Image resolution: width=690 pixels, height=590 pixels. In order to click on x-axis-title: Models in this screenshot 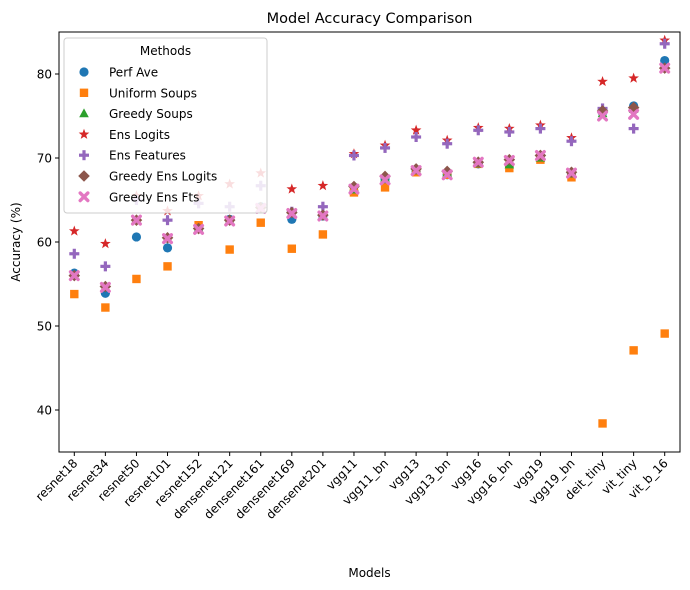, I will do `click(369, 573)`.